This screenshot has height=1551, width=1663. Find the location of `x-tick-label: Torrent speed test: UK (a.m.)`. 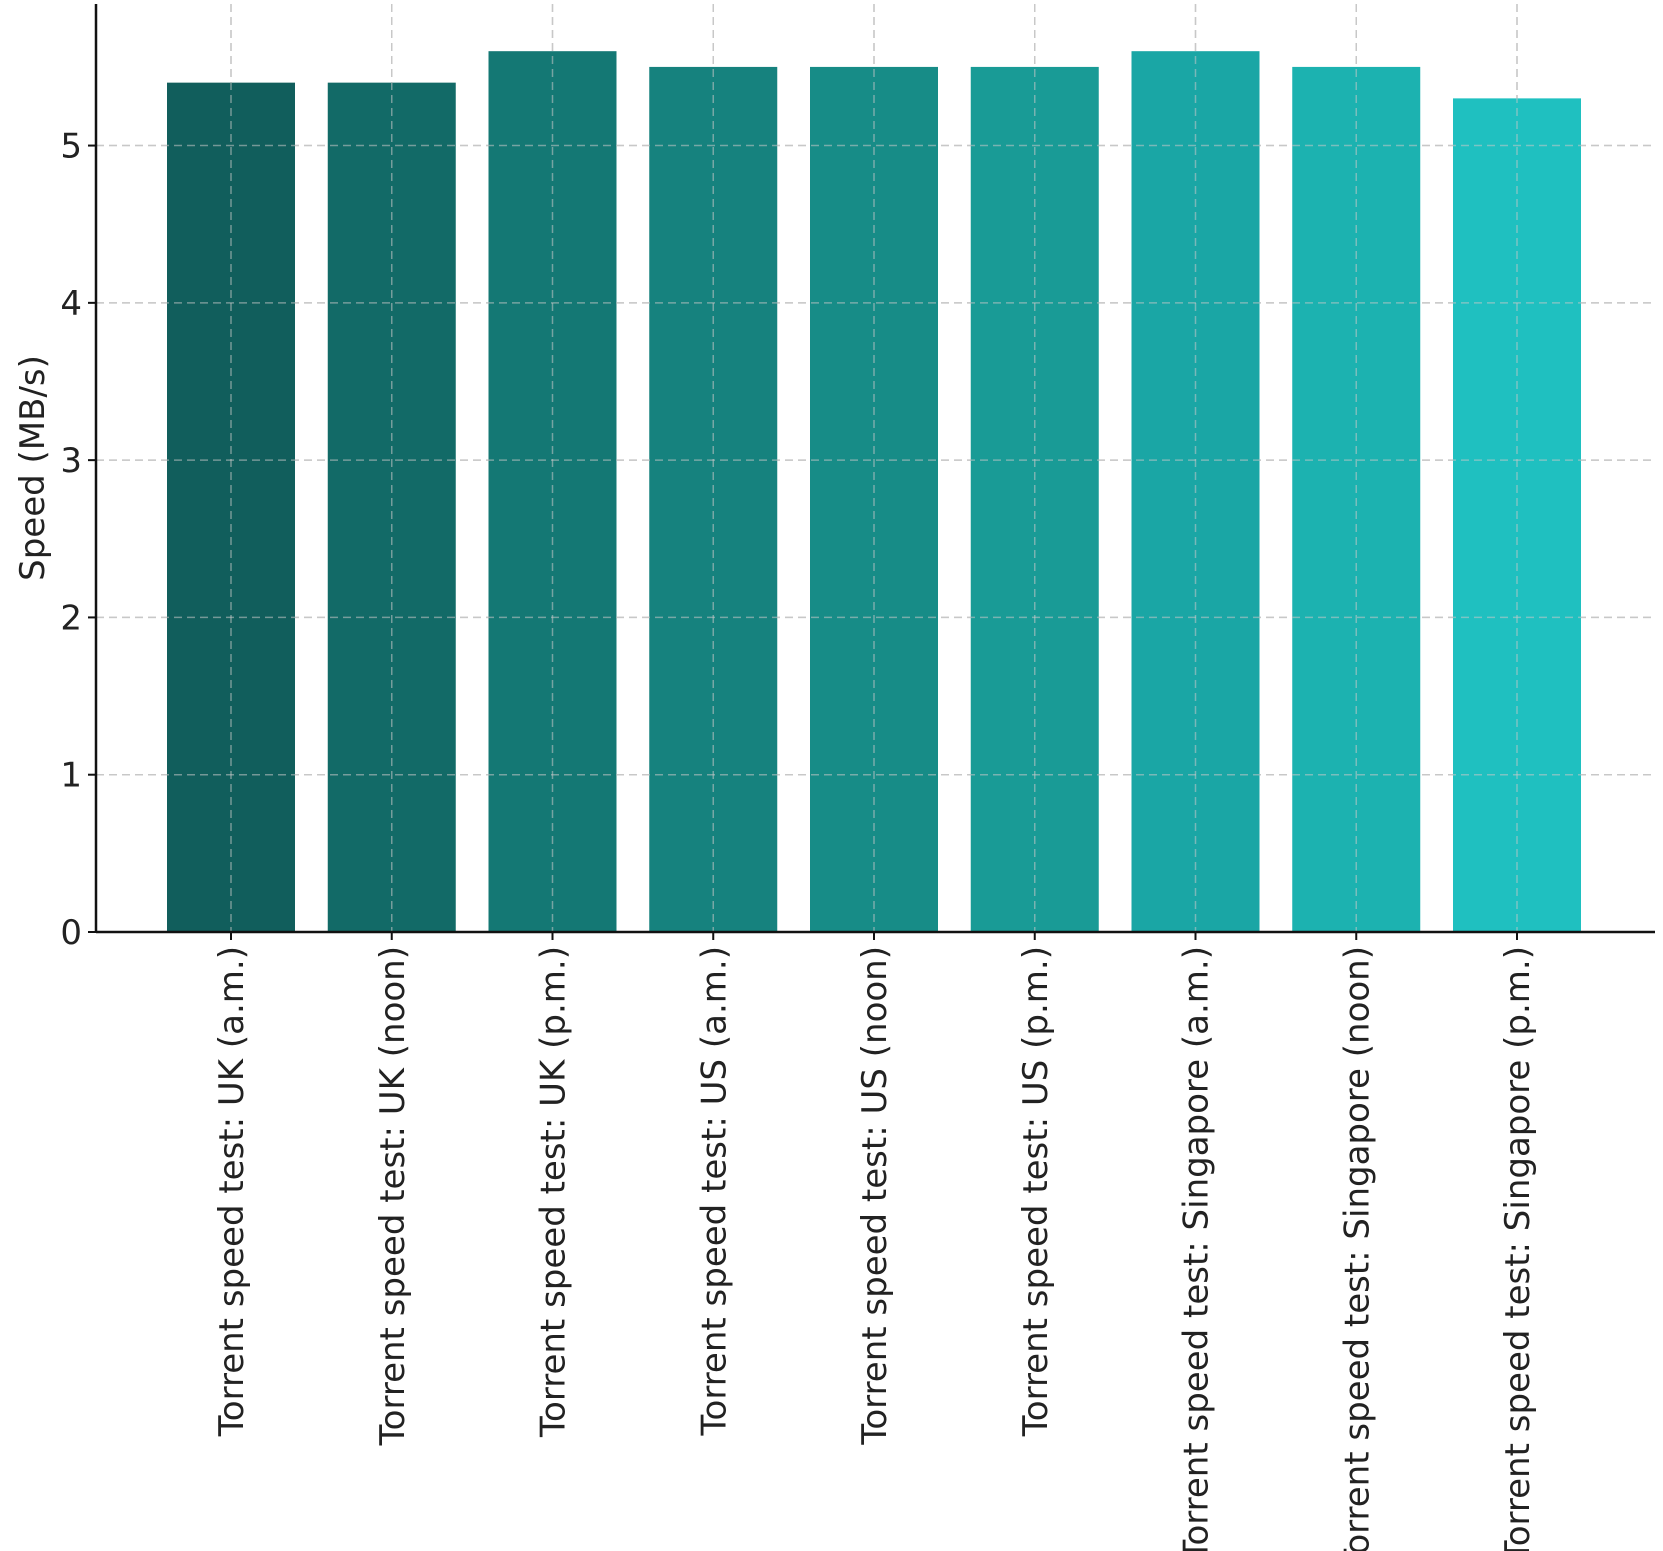

x-tick-label: Torrent speed test: UK (a.m.) is located at coordinates (232, 1191).